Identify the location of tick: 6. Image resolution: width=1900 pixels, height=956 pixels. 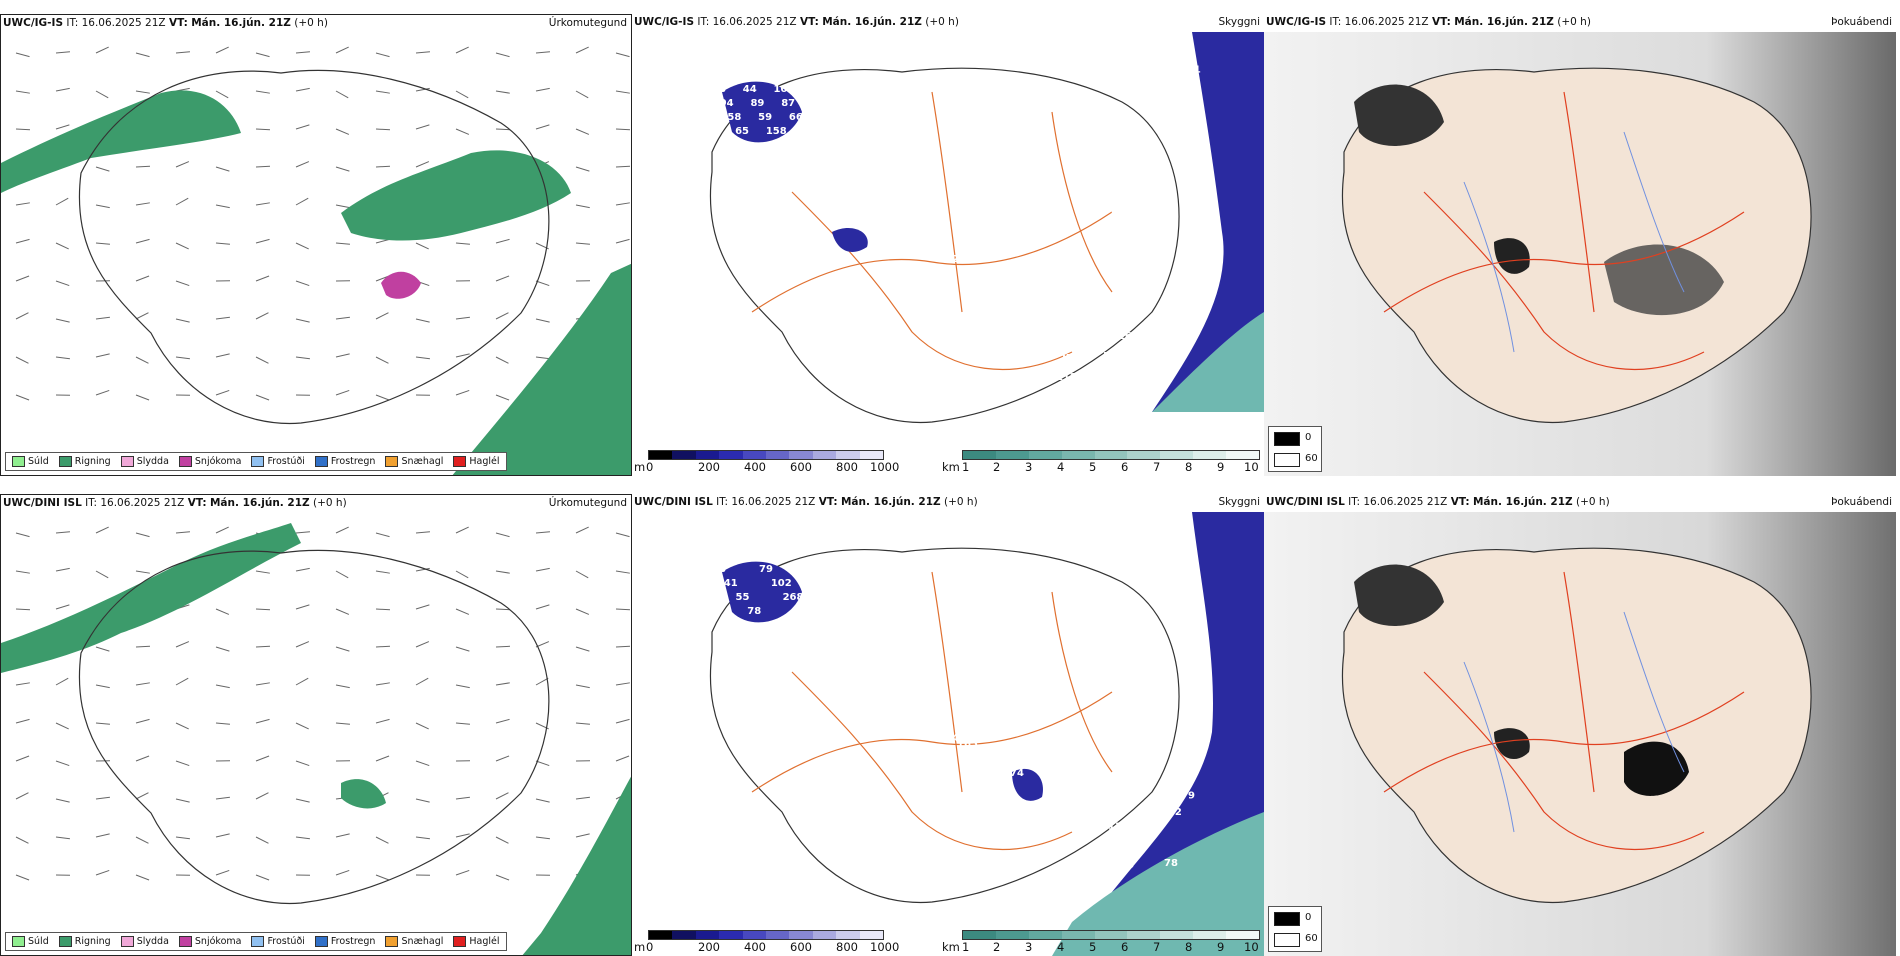
(1124, 467).